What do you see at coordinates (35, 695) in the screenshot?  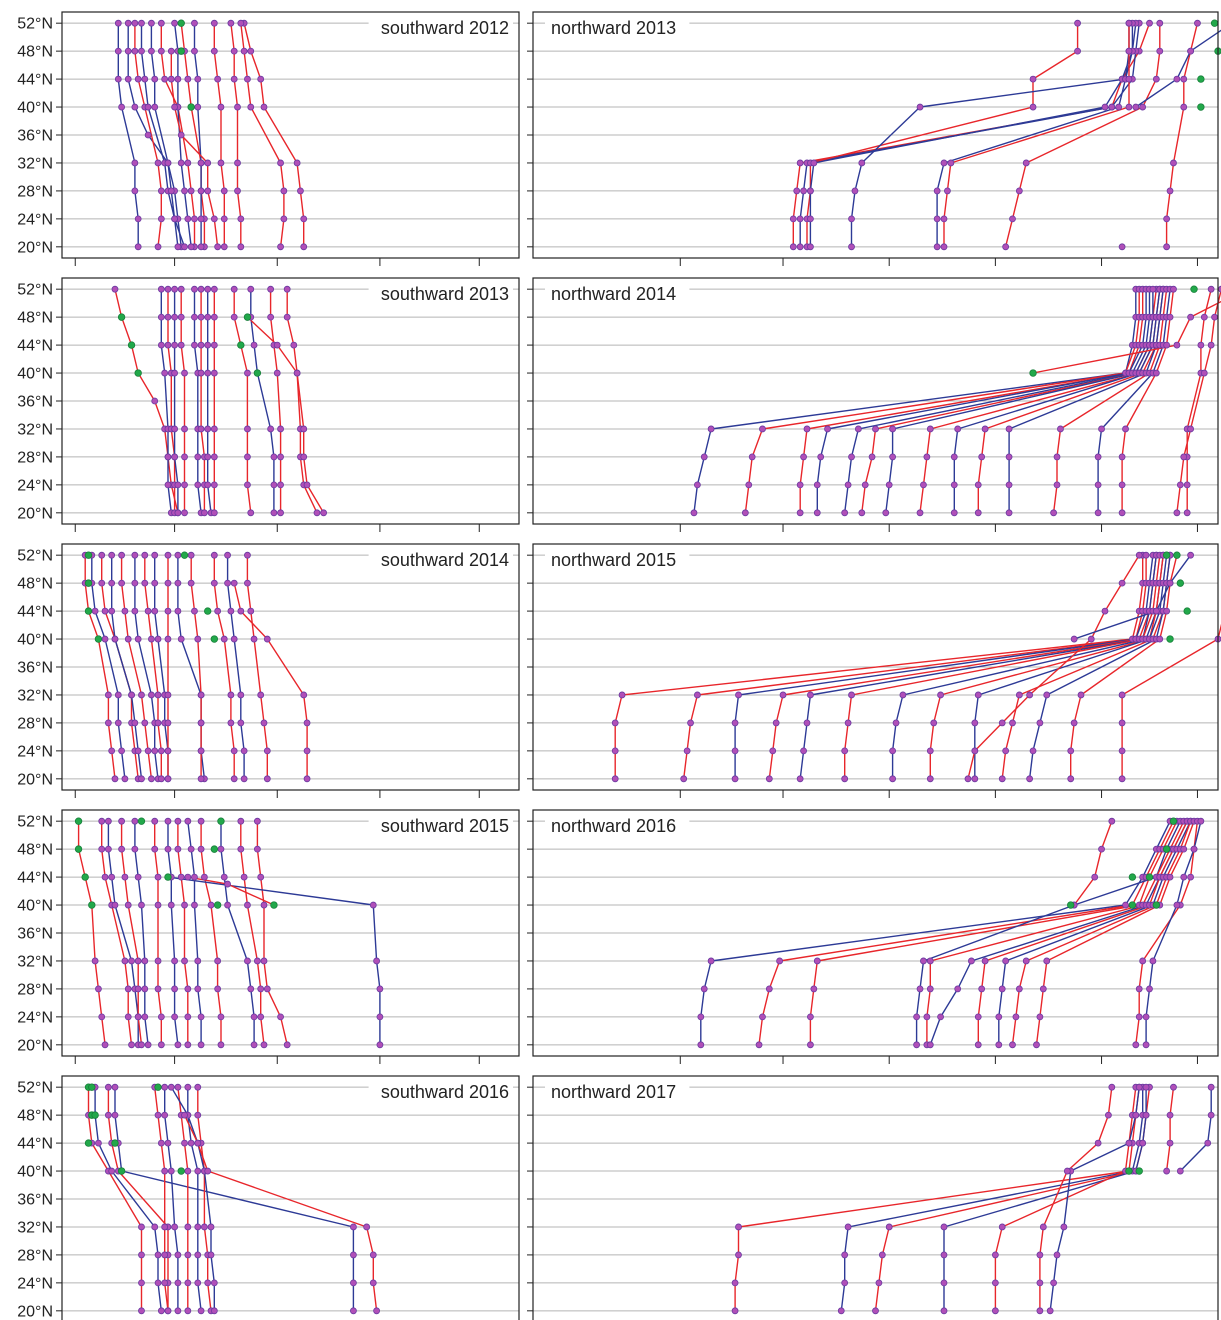 I see `y-tick-label: 32°N` at bounding box center [35, 695].